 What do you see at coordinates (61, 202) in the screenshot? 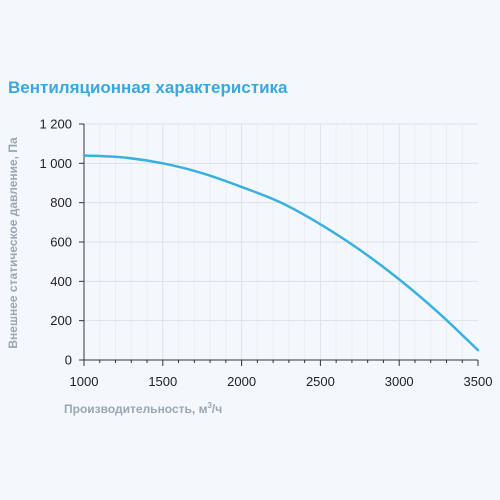
I see `y-tick-label: 800` at bounding box center [61, 202].